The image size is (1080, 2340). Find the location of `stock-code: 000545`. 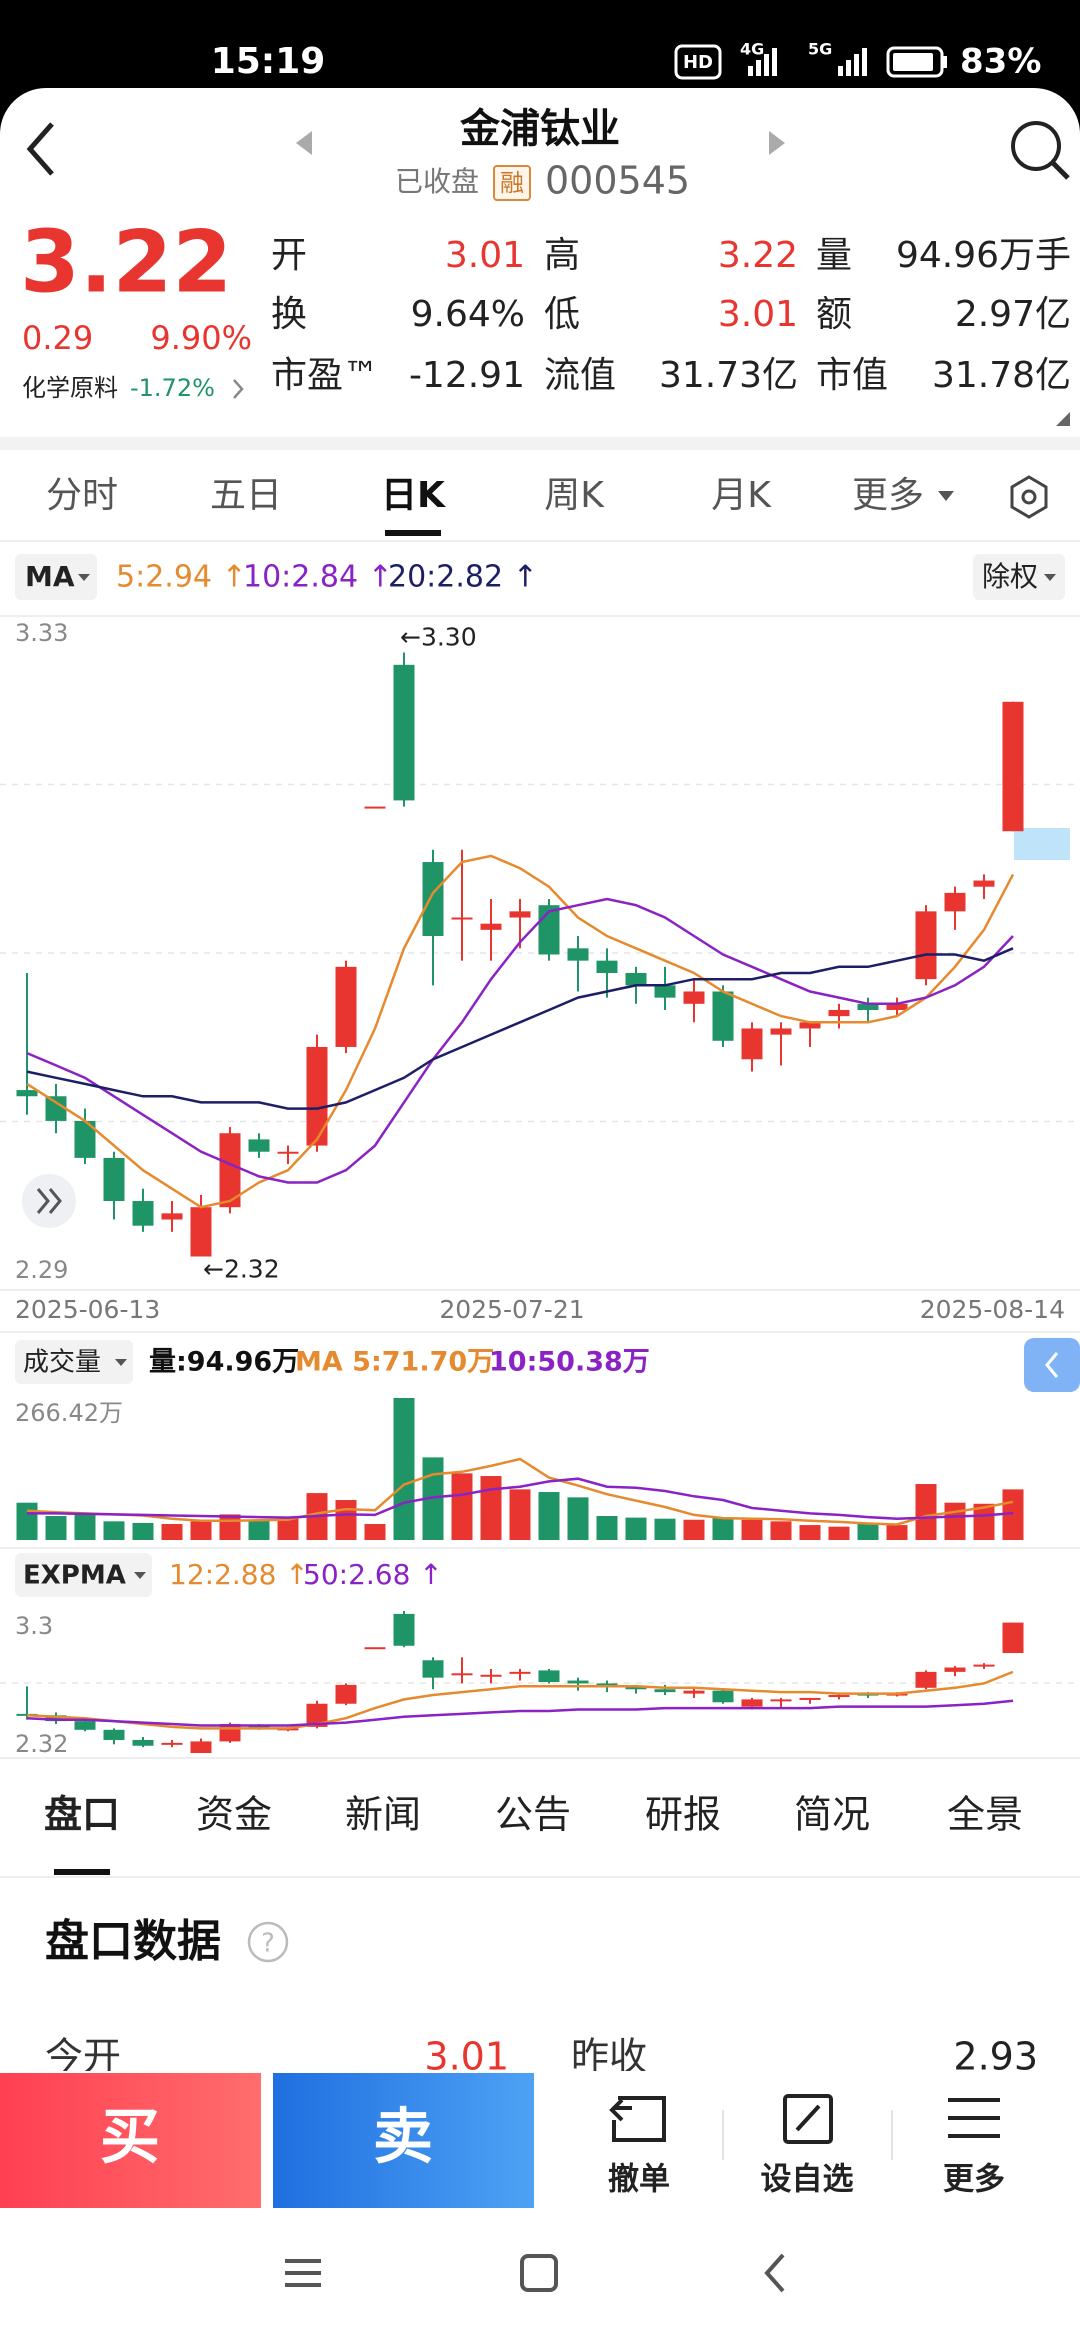

stock-code: 000545 is located at coordinates (617, 181).